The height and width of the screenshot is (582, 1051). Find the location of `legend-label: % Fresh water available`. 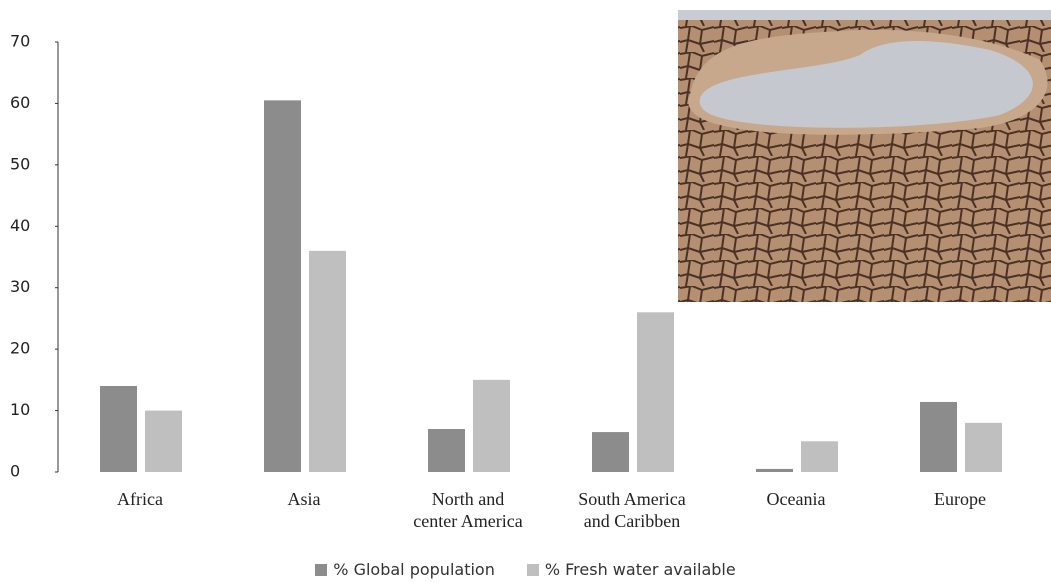

legend-label: % Fresh water available is located at coordinates (640, 569).